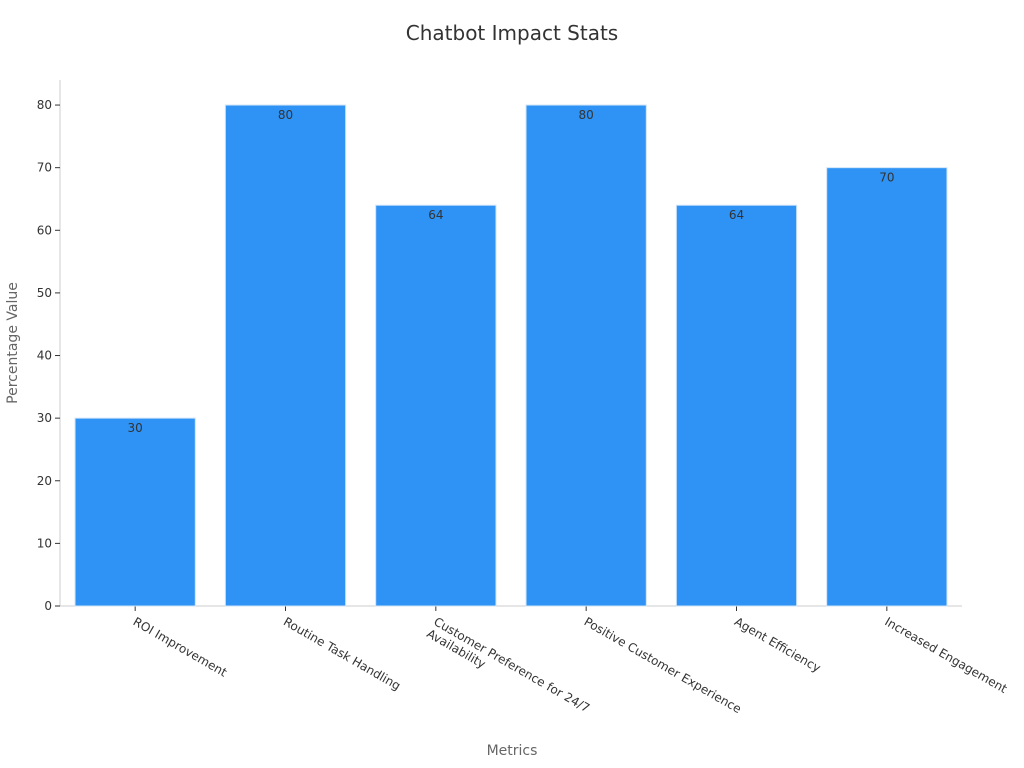 This screenshot has width=1024, height=768. Describe the element at coordinates (44, 418) in the screenshot. I see `y-tick-label: 30` at that location.